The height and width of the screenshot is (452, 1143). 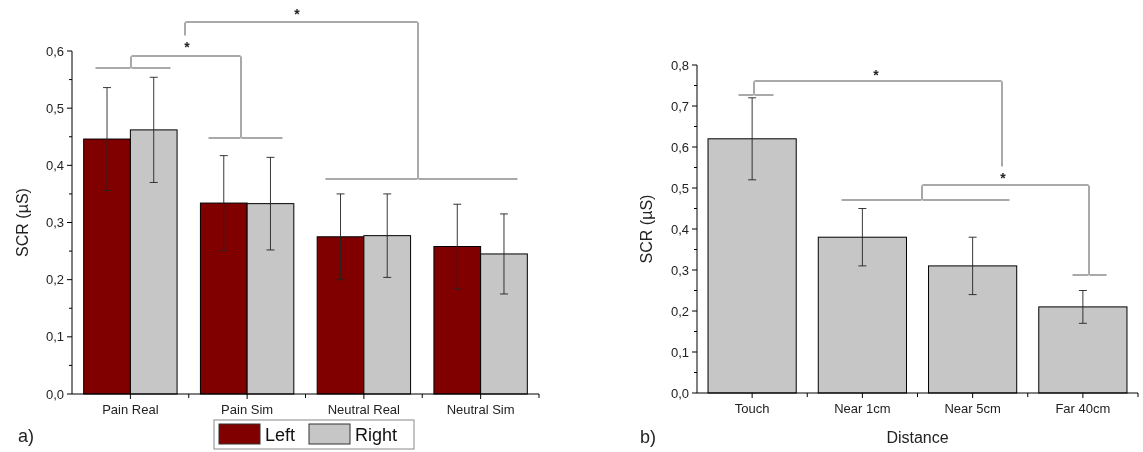 I want to click on y-tick-label: 0,7, so click(x=679, y=106).